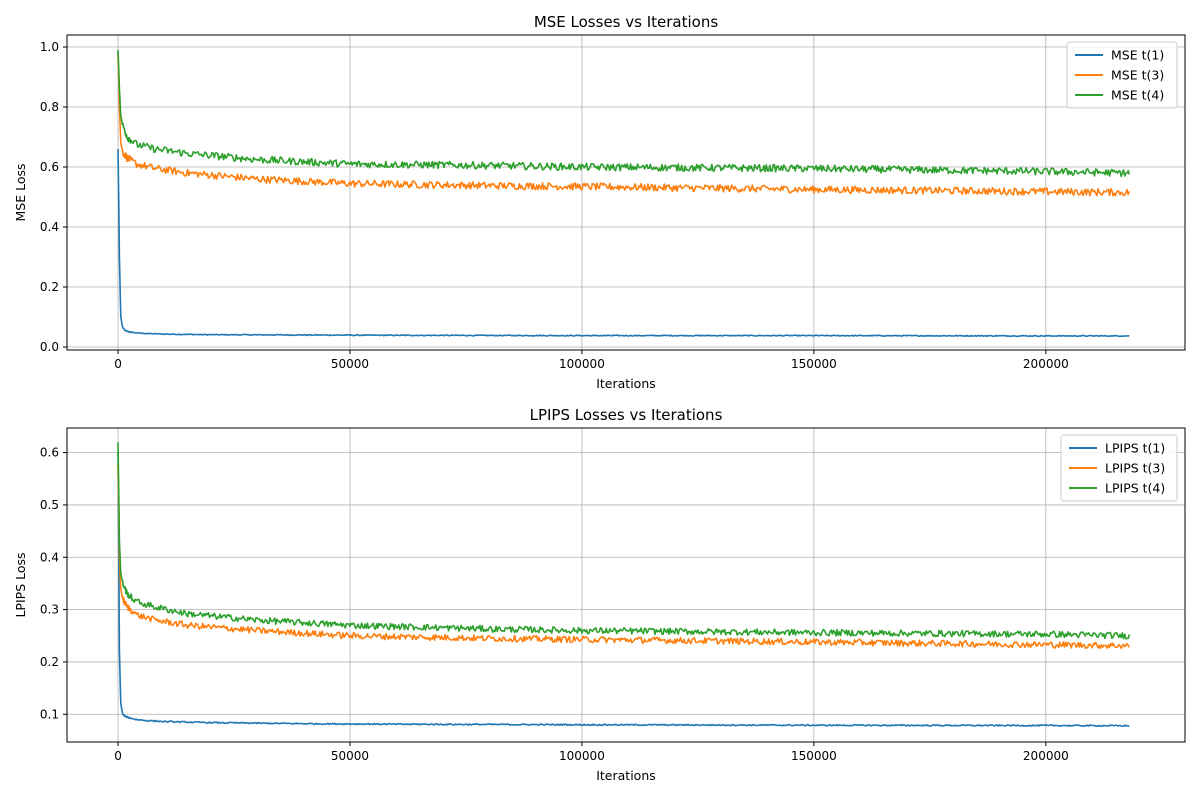 Image resolution: width=1200 pixels, height=804 pixels. I want to click on legend-label-3: MSE t(4), so click(1137, 95).